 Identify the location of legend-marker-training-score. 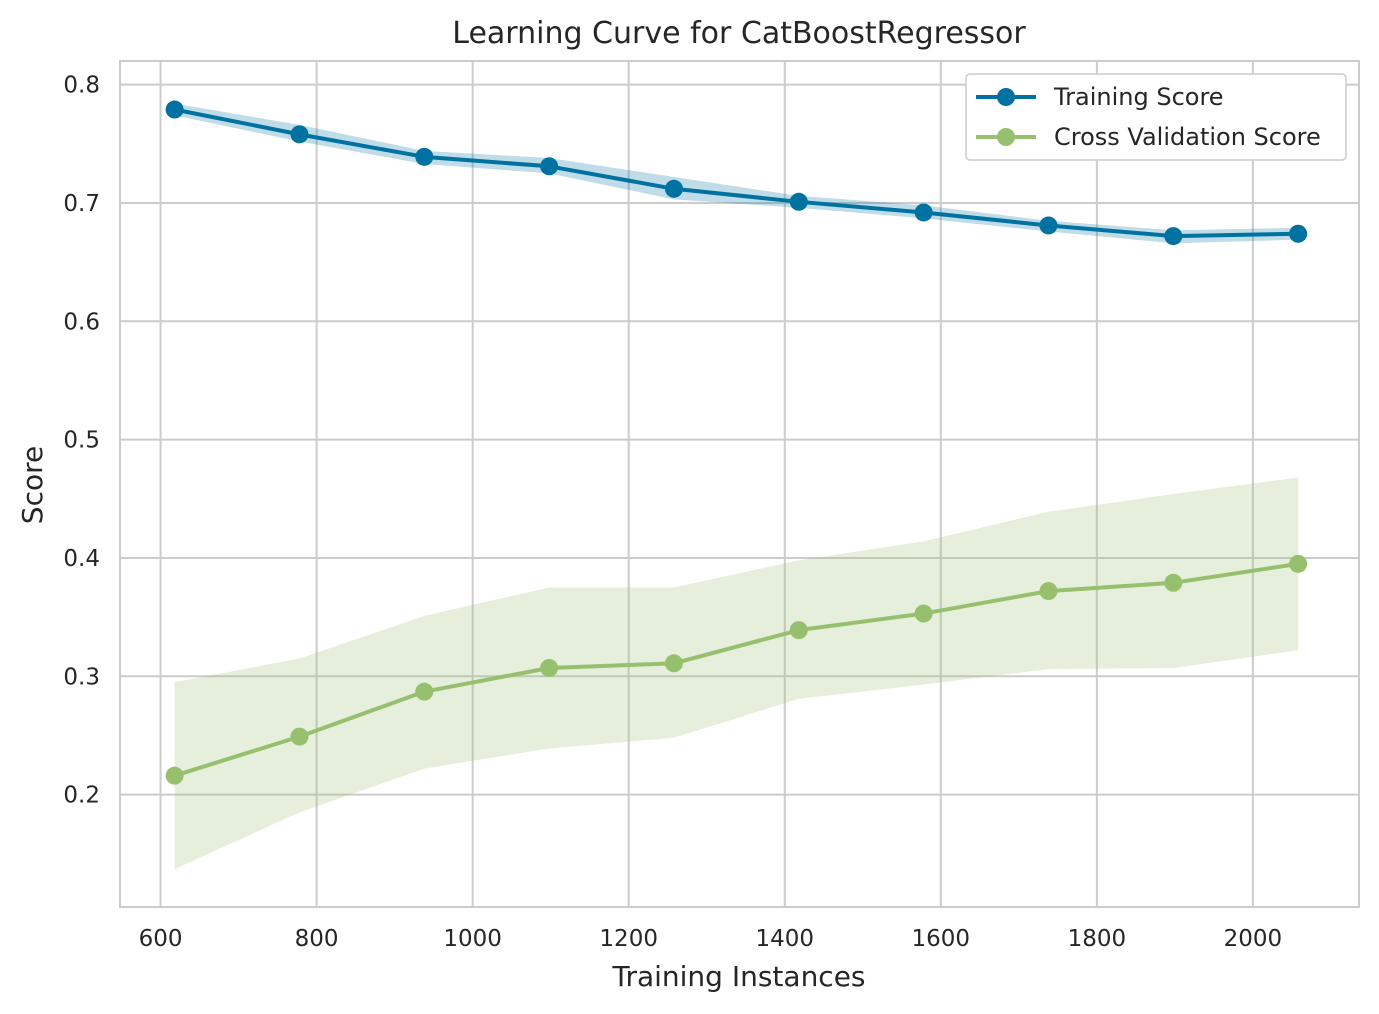
(1006, 97).